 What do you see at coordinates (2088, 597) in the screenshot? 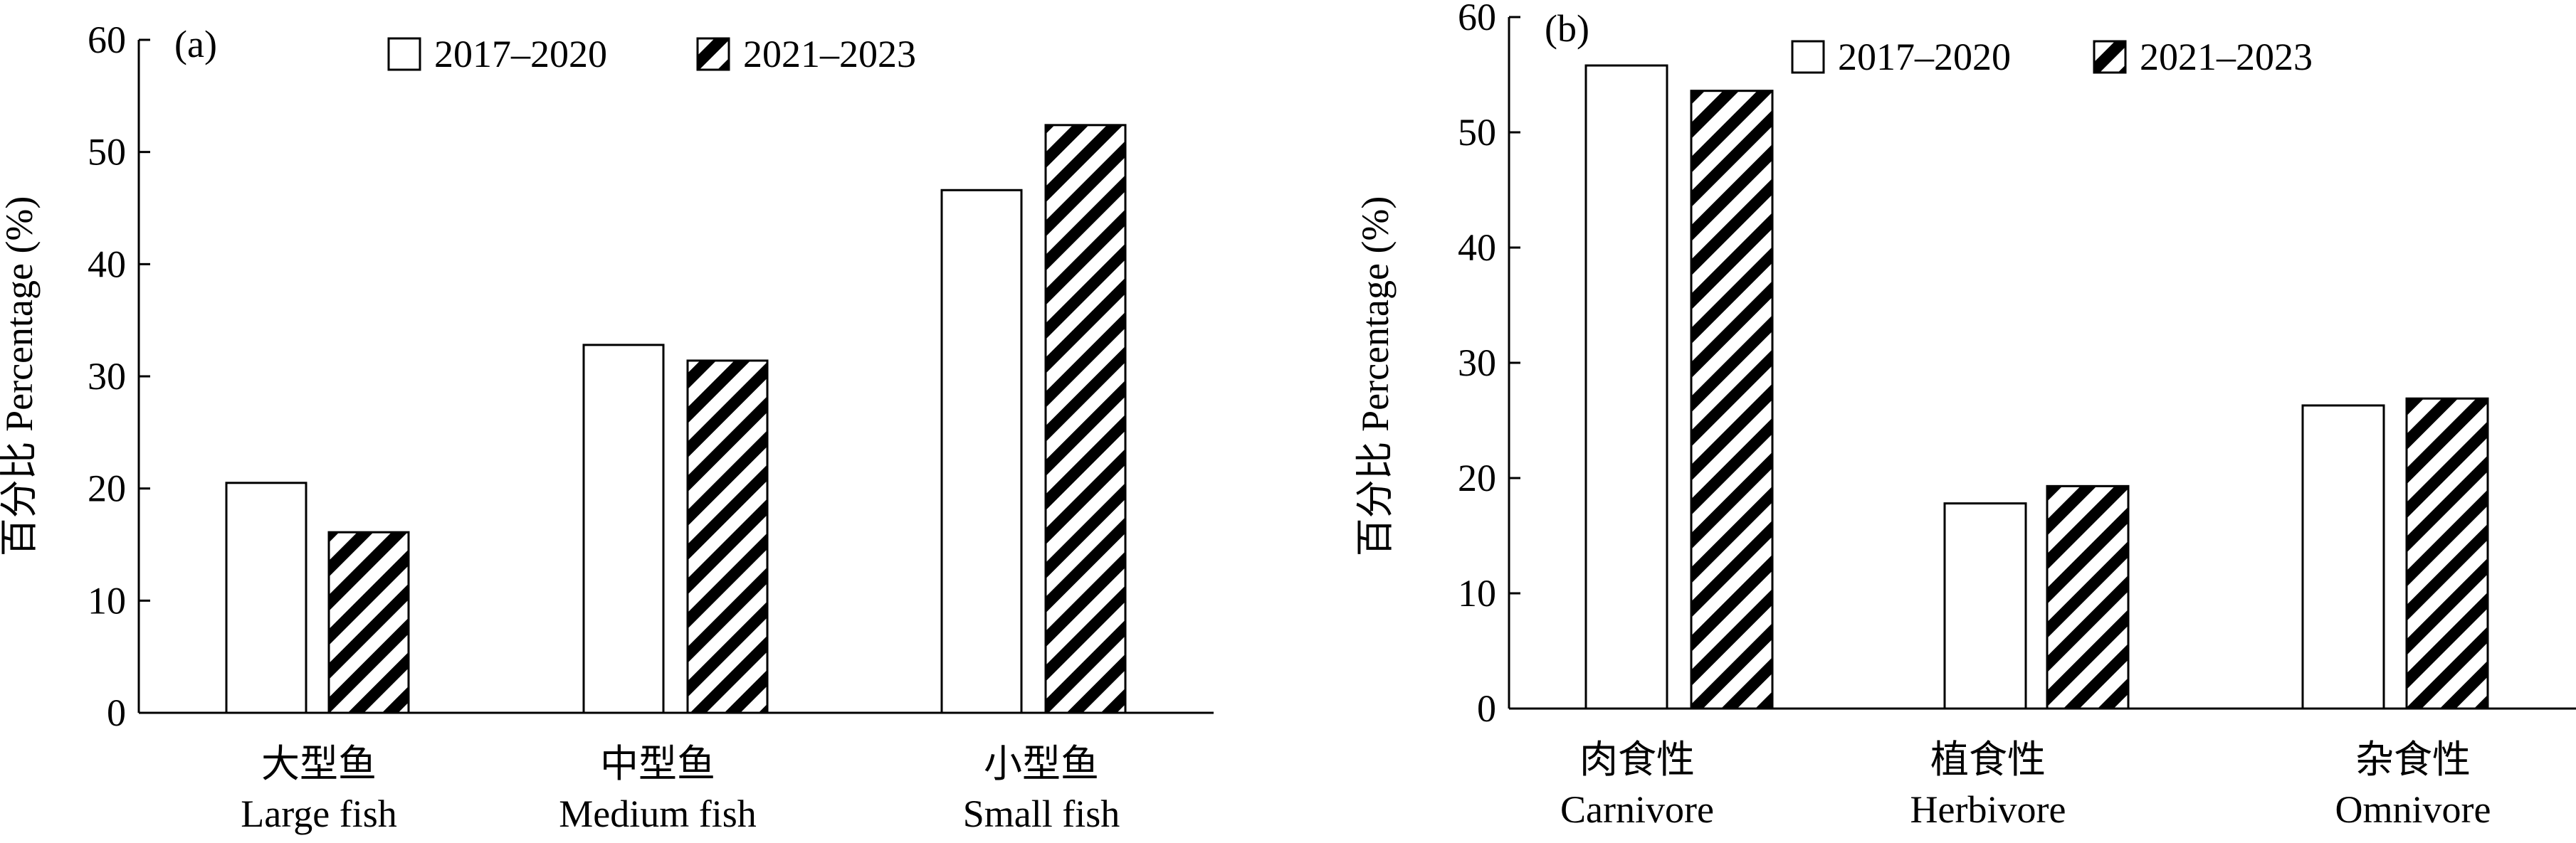
I see `bar-series2-herbivore` at bounding box center [2088, 597].